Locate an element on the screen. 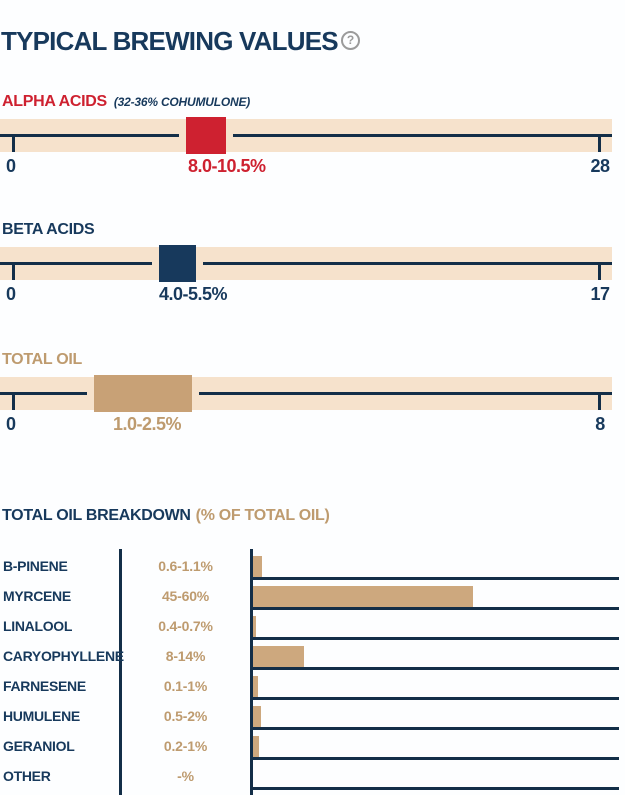  breakdown-title: TOTAL OIL BREAKDOWN is located at coordinates (96, 515).